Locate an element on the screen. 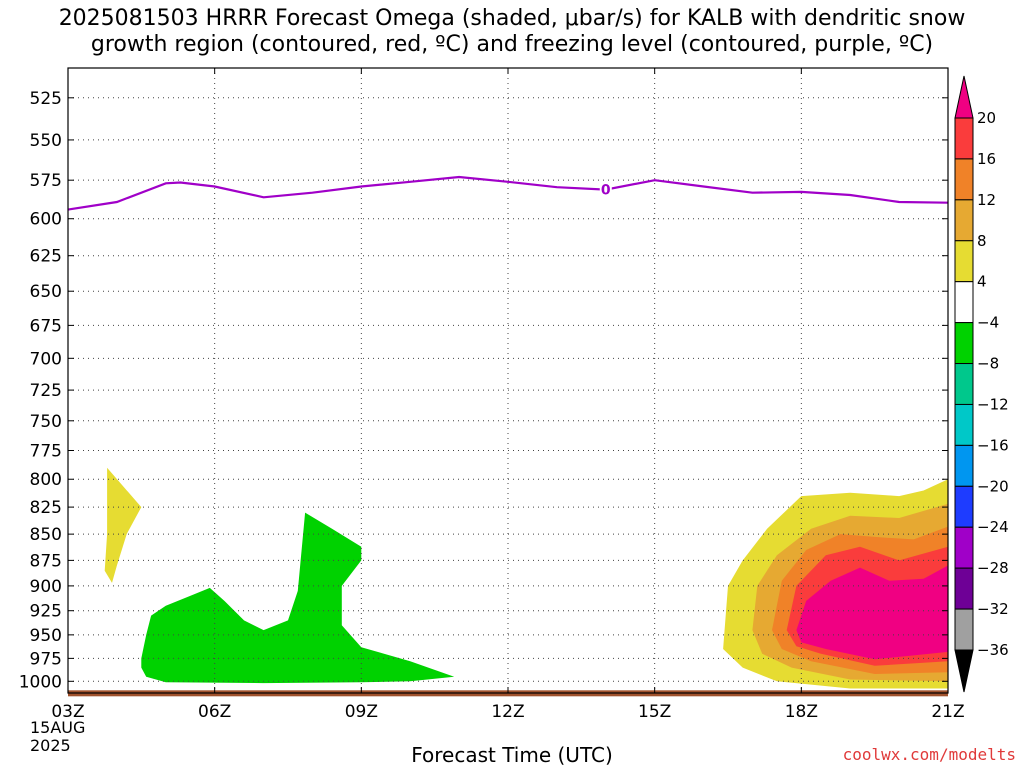 This screenshot has width=1024, height=768. x-tick-label-21: 21Z is located at coordinates (947, 712).